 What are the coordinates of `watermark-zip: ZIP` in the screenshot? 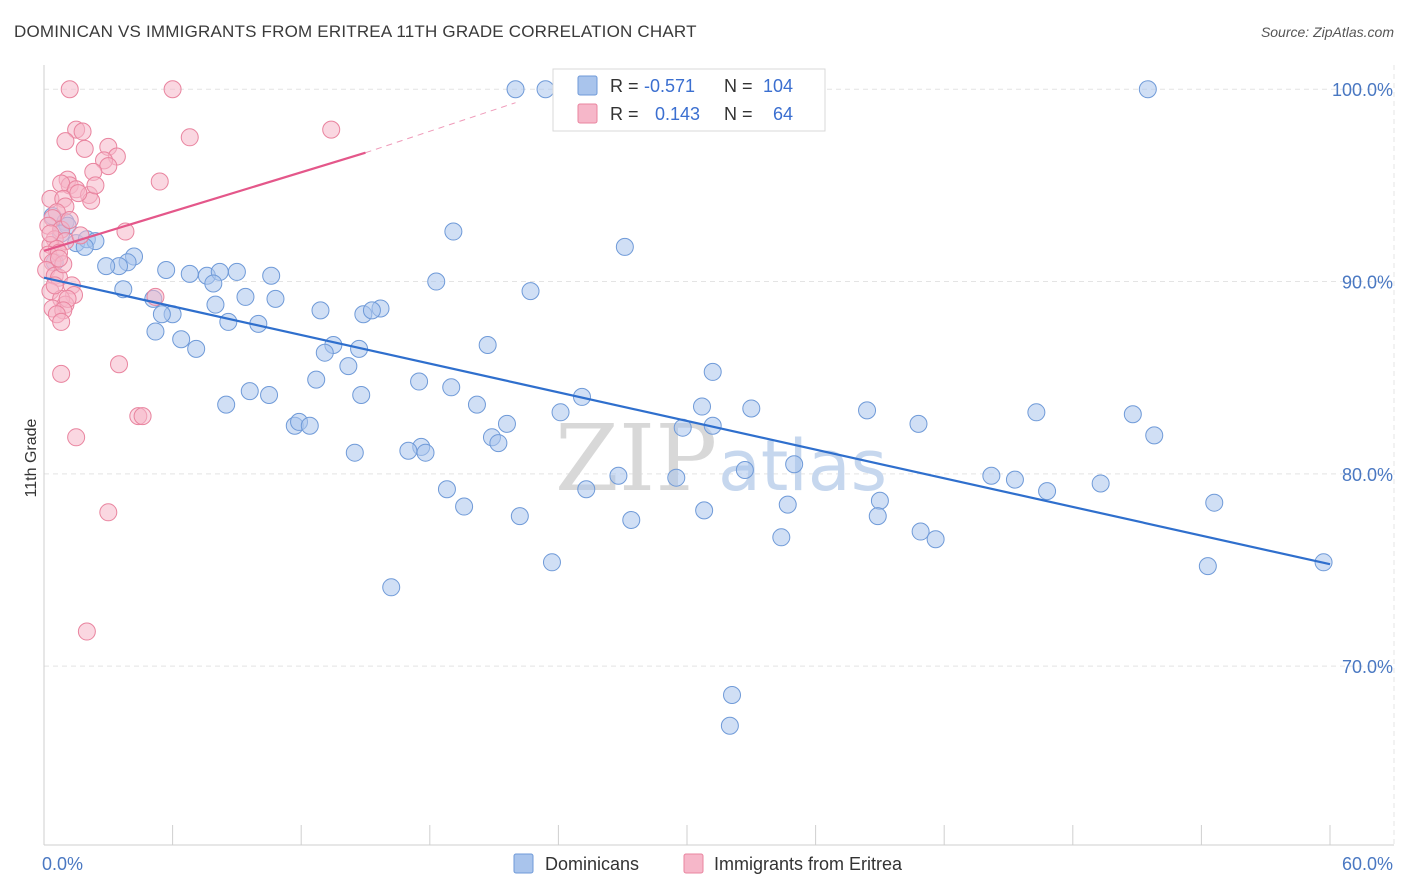 It's located at (636, 458).